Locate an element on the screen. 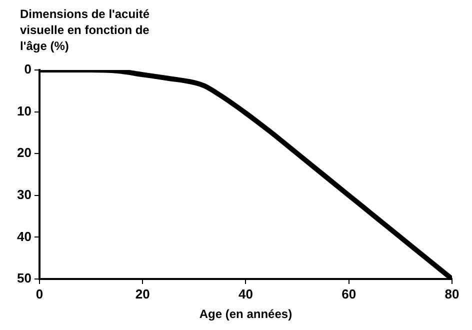 The image size is (472, 330). x-tick-label: 80 is located at coordinates (452, 294).